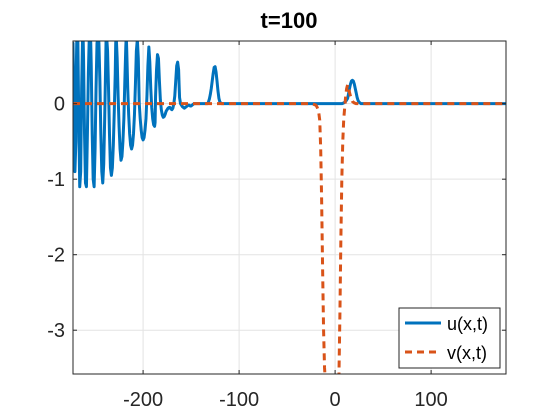  What do you see at coordinates (467, 324) in the screenshot?
I see `legend-label-u: u(x,t)` at bounding box center [467, 324].